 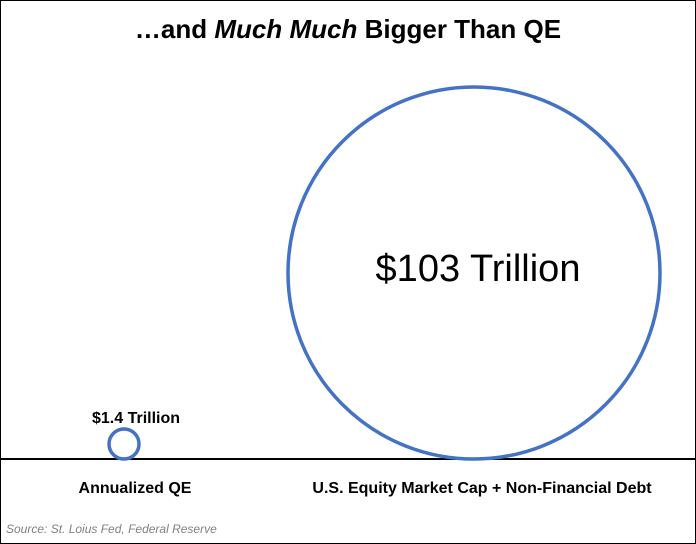 What do you see at coordinates (174, 29) in the screenshot?
I see `title-prefix: …and` at bounding box center [174, 29].